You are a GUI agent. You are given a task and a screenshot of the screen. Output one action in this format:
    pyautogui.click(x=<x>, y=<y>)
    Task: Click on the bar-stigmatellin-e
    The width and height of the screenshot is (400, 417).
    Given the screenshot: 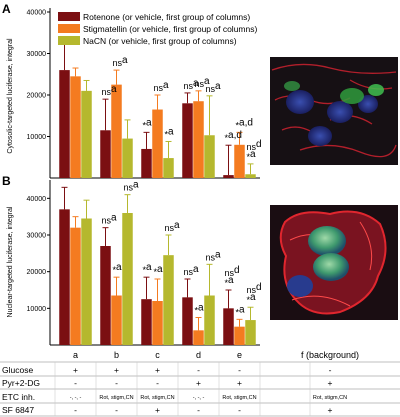 What is the action you would take?
    pyautogui.click(x=239, y=335)
    